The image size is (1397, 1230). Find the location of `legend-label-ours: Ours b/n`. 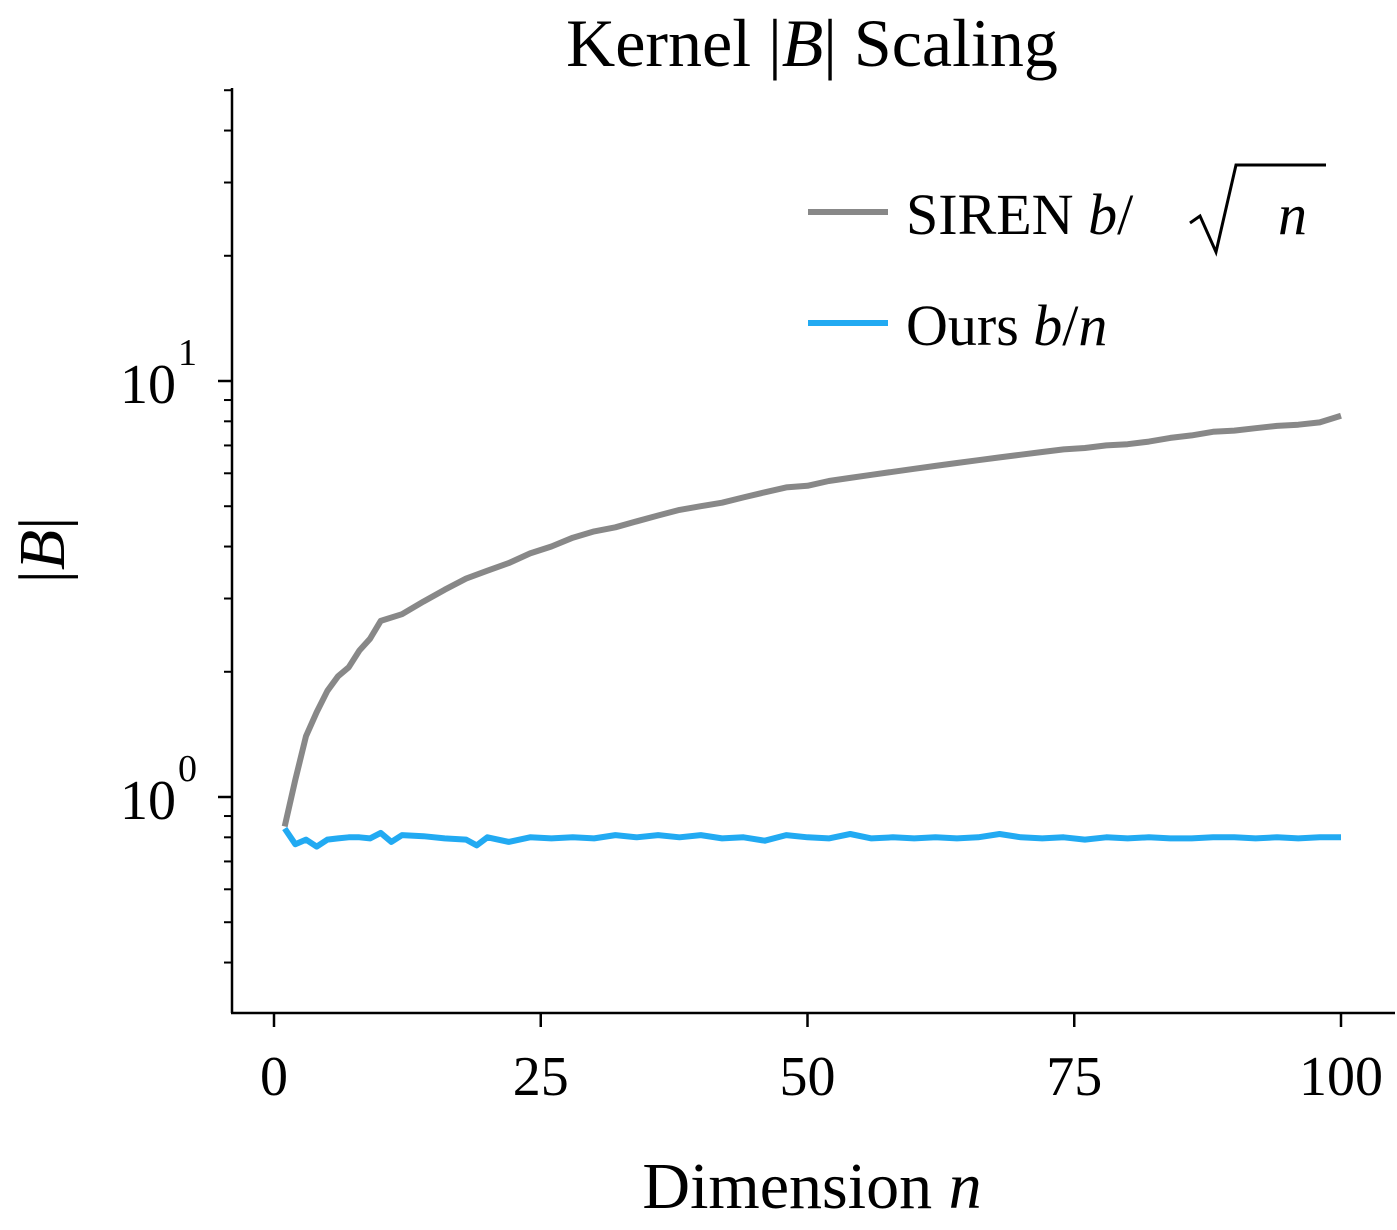

legend-label-ours: Ours b/n is located at coordinates (1006, 325).